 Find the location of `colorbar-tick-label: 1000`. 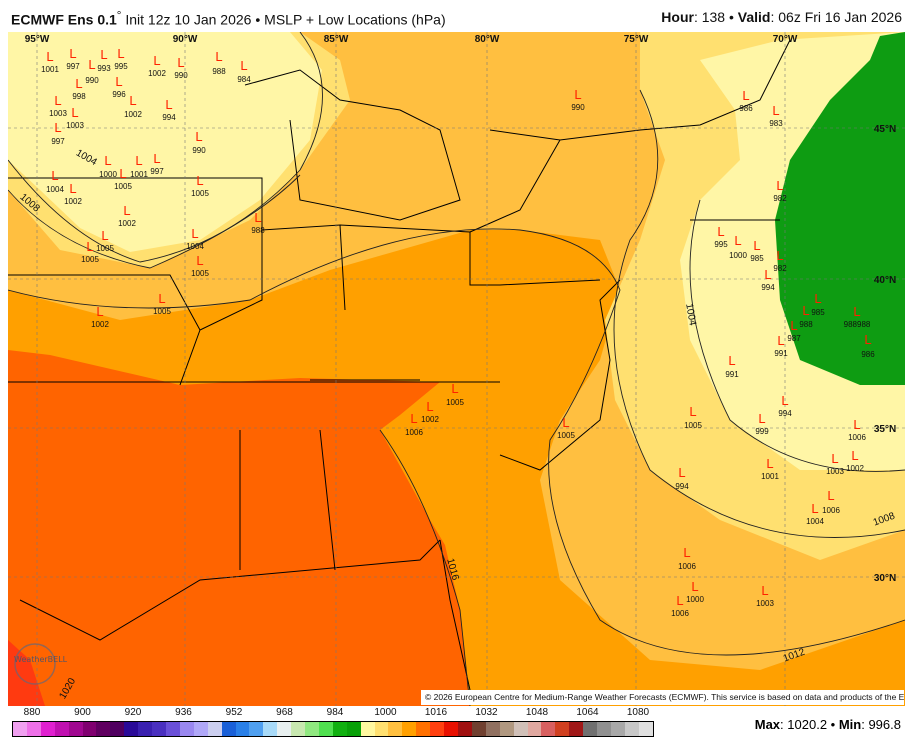

colorbar-tick-label: 1000 is located at coordinates (385, 712).